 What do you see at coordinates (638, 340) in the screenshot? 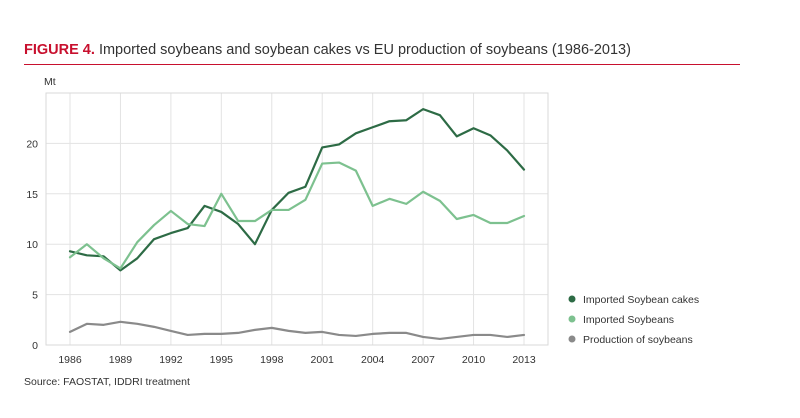
I see `legend-label: Production of soybeans` at bounding box center [638, 340].